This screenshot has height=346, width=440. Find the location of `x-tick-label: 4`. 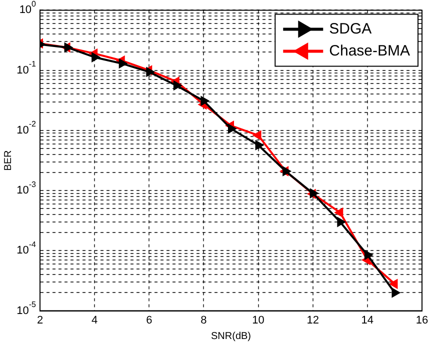

x-tick-label: 4 is located at coordinates (95, 320).